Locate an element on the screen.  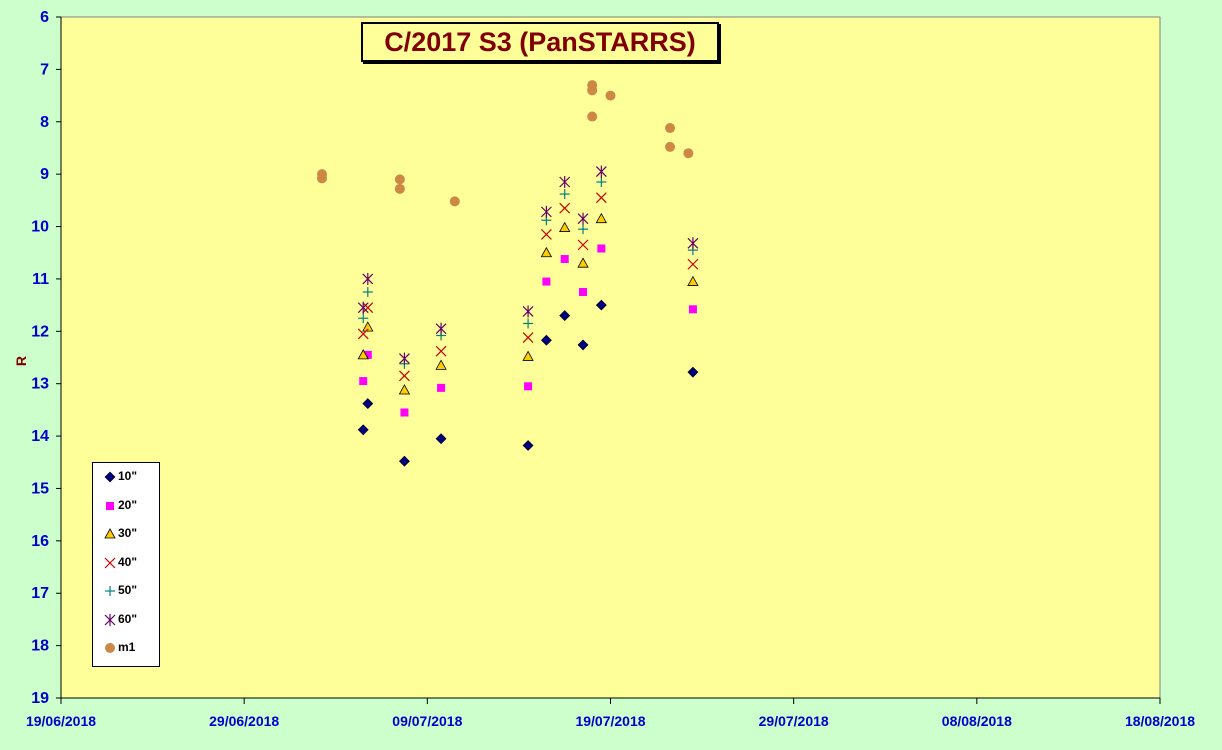
legend-item: 60" is located at coordinates (126, 620).